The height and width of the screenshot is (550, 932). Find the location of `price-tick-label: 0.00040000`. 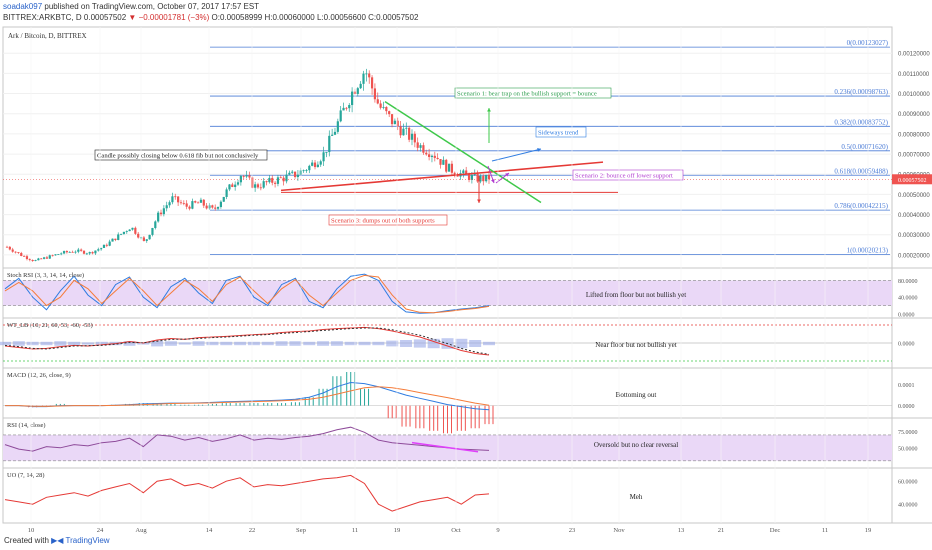

price-tick-label: 0.00040000 is located at coordinates (914, 216).